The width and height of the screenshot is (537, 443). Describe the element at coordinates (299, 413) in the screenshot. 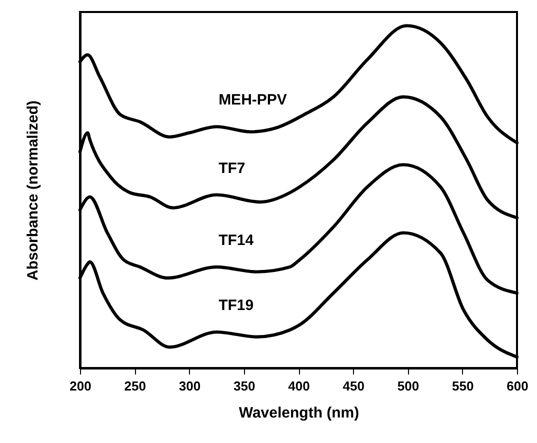

I see `x-axis-title: Wavelength (nm)` at that location.